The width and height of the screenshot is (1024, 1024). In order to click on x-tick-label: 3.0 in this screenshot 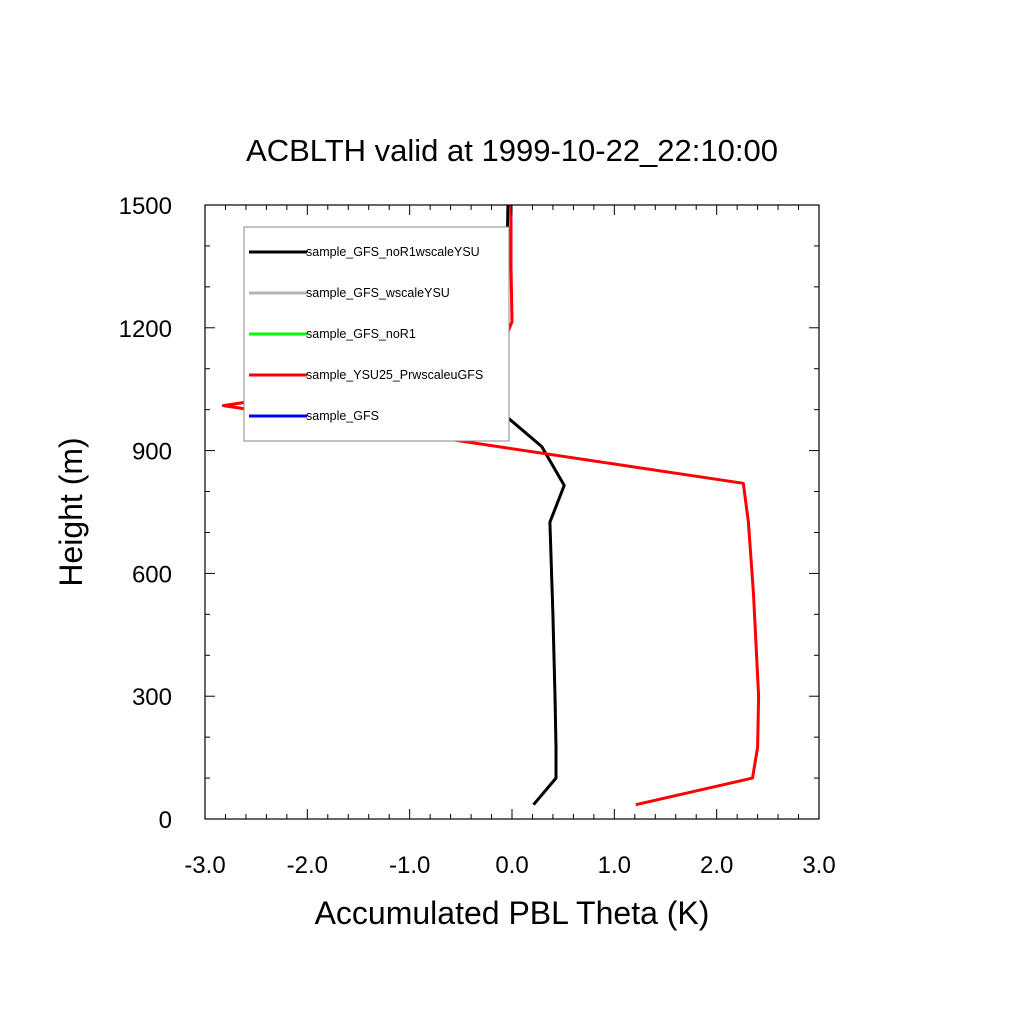, I will do `click(818, 865)`.